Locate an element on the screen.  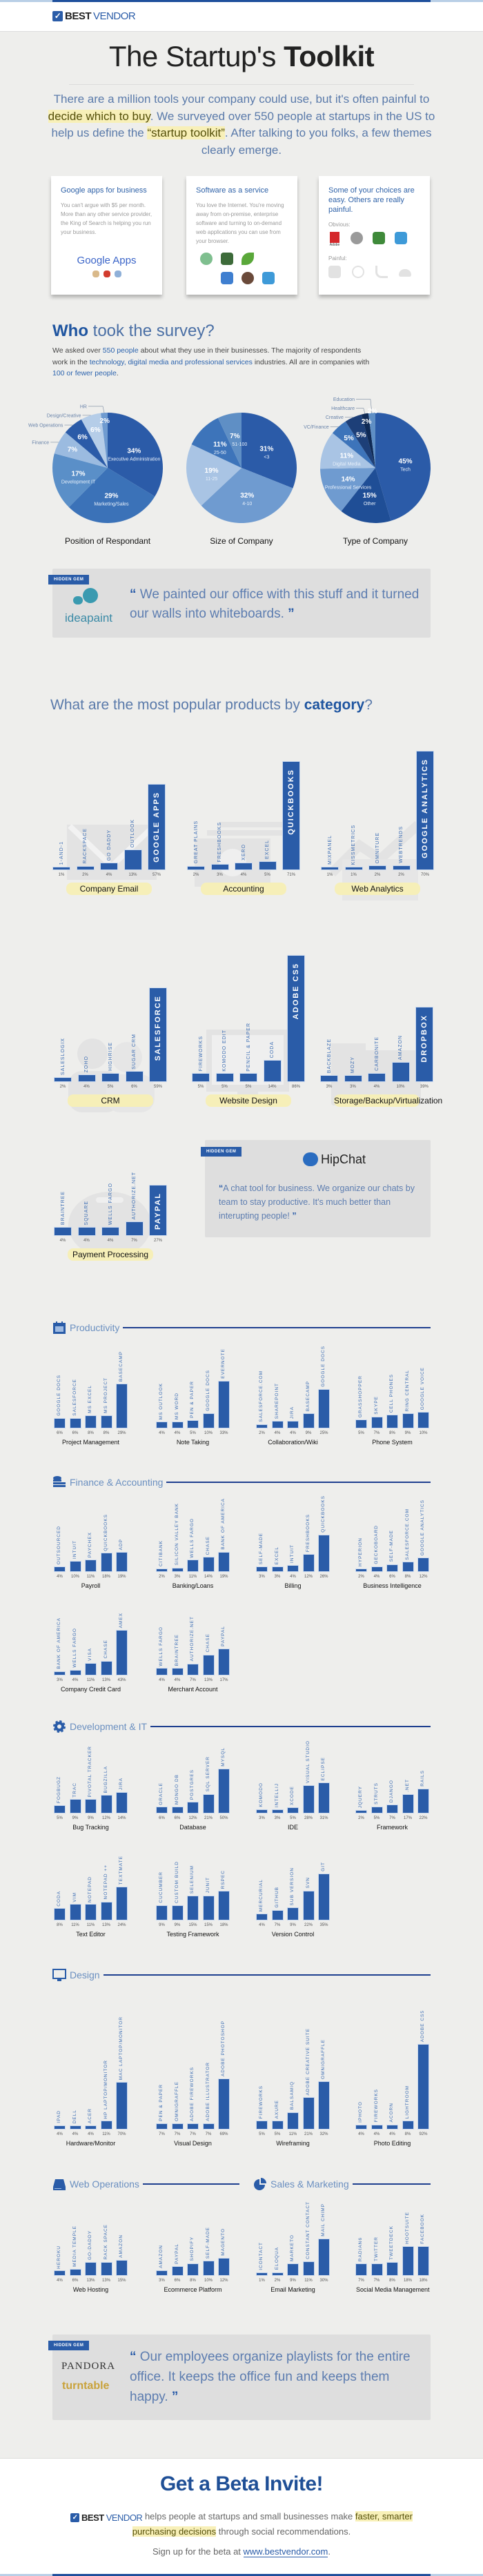
bar-value: 3% is located at coordinates (277, 1818).